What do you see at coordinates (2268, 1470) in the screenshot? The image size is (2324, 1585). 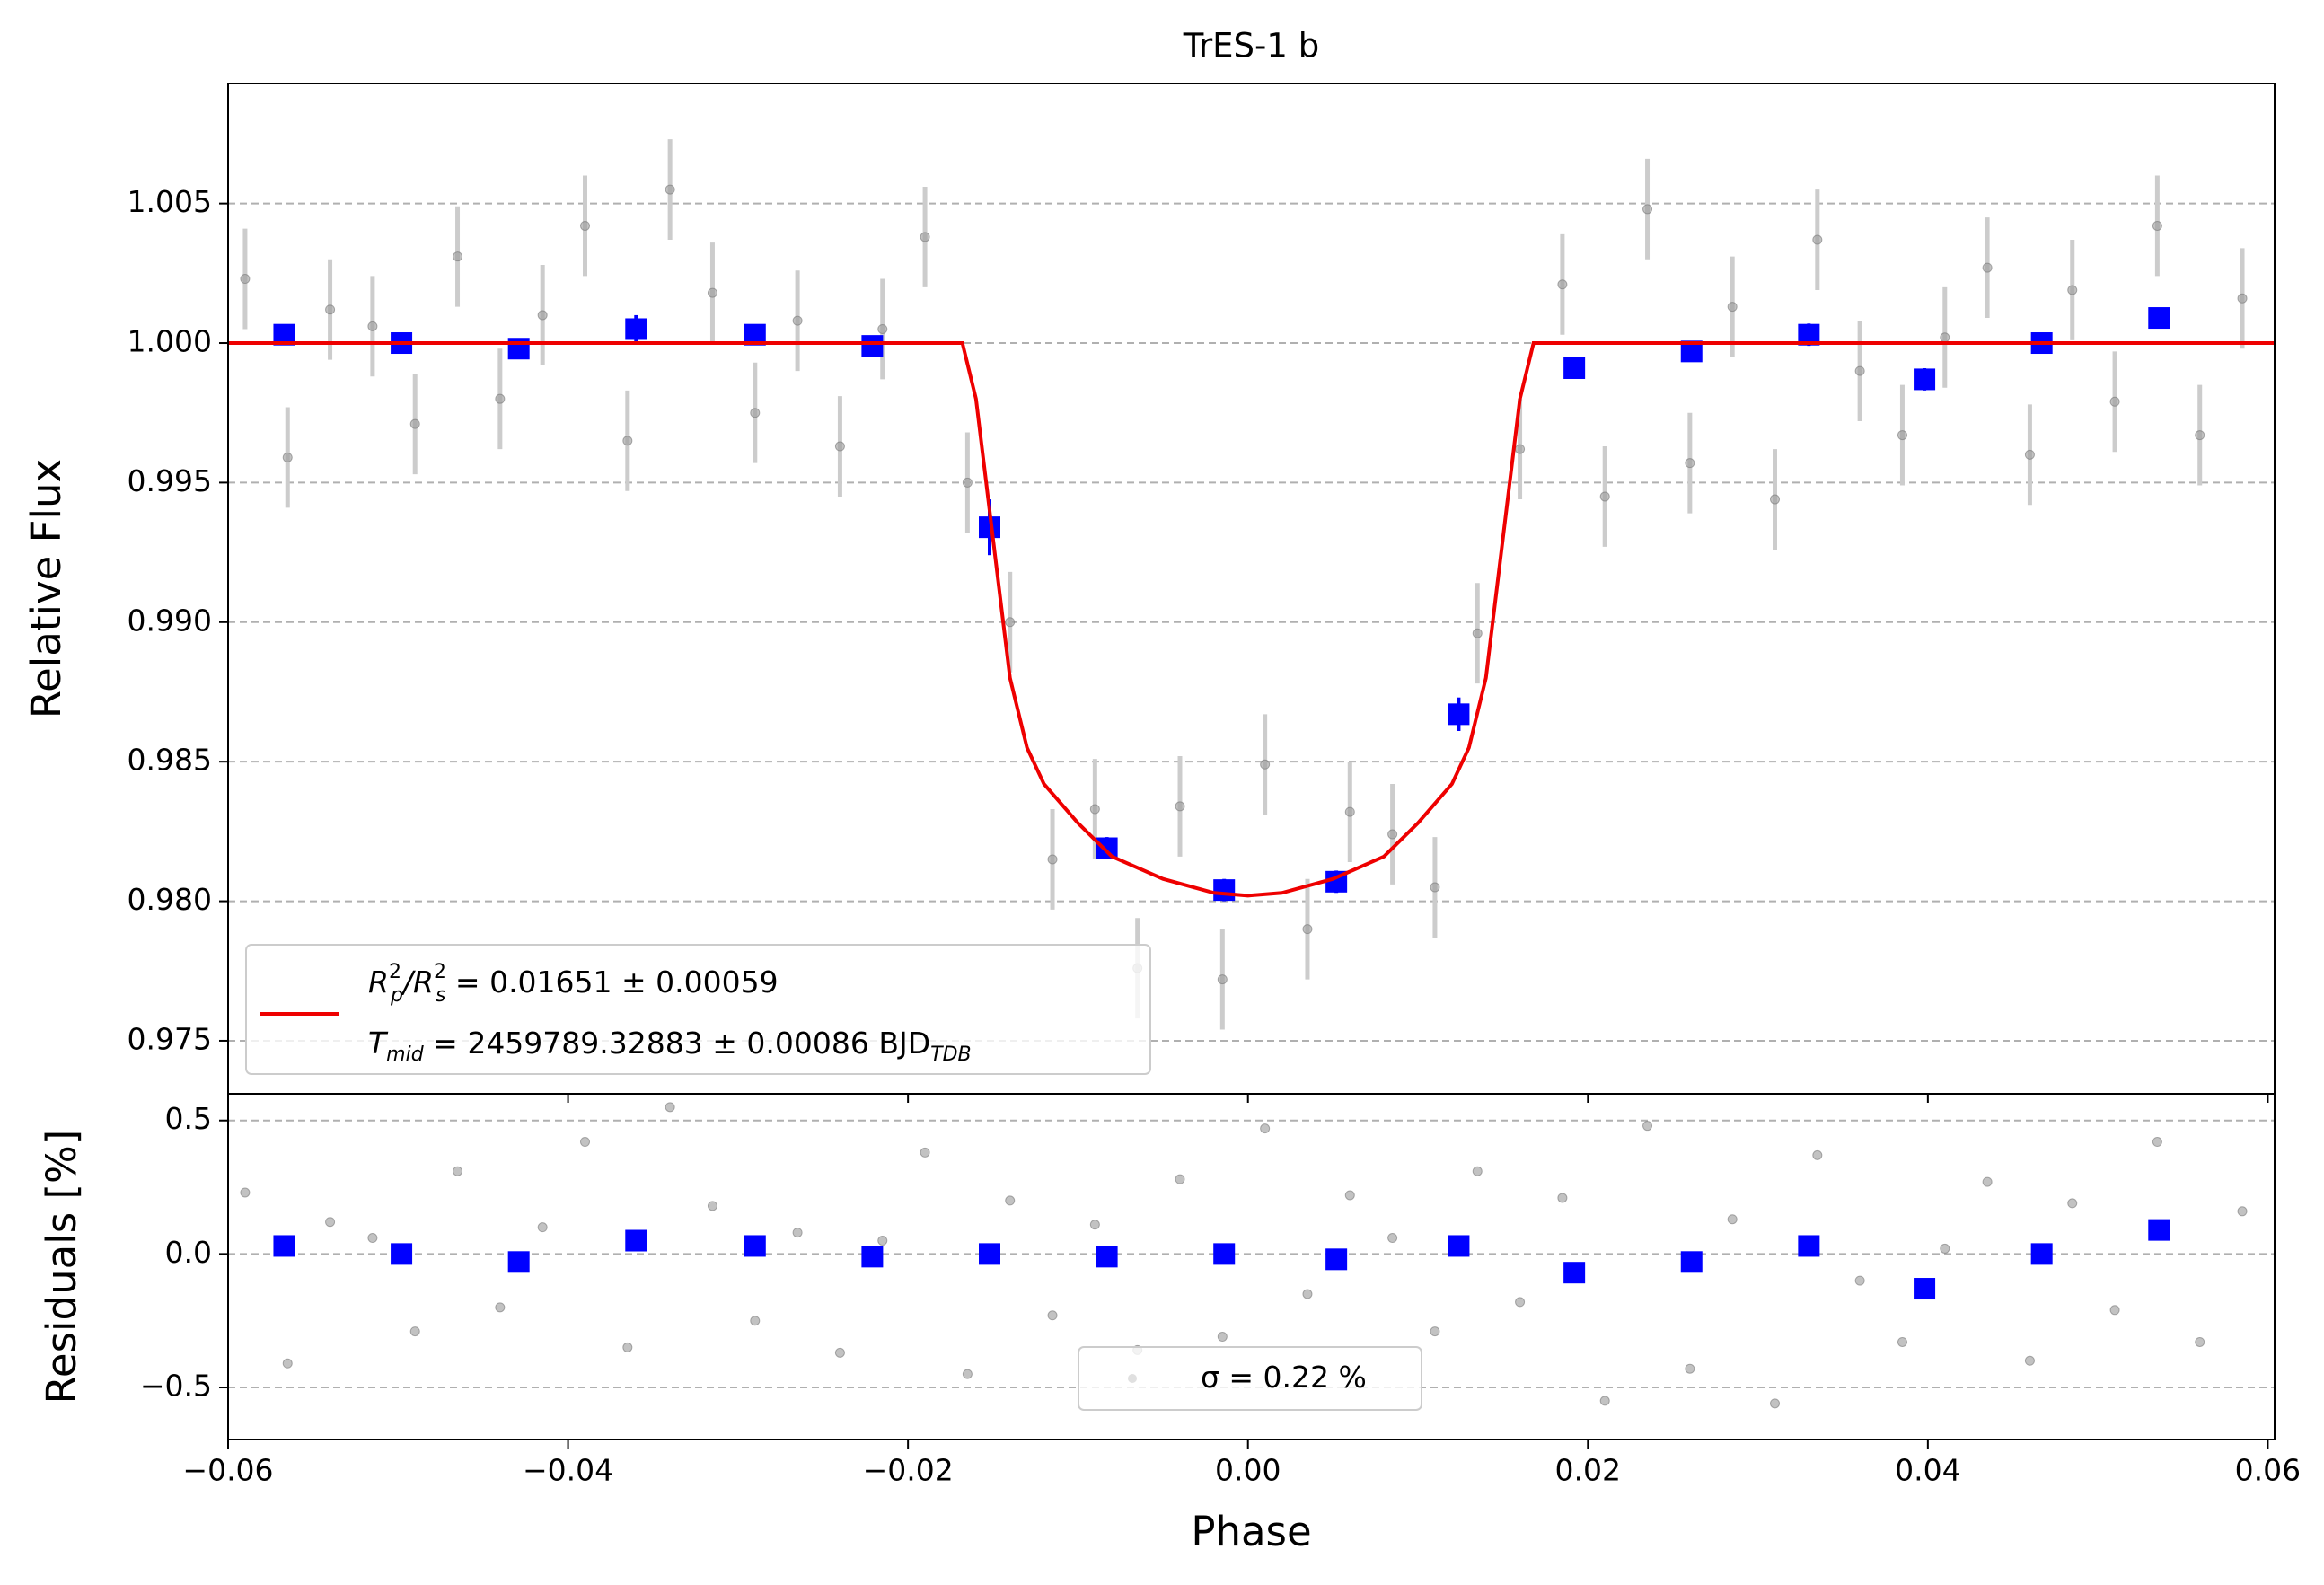 I see `x-tick-label: 0.06` at bounding box center [2268, 1470].